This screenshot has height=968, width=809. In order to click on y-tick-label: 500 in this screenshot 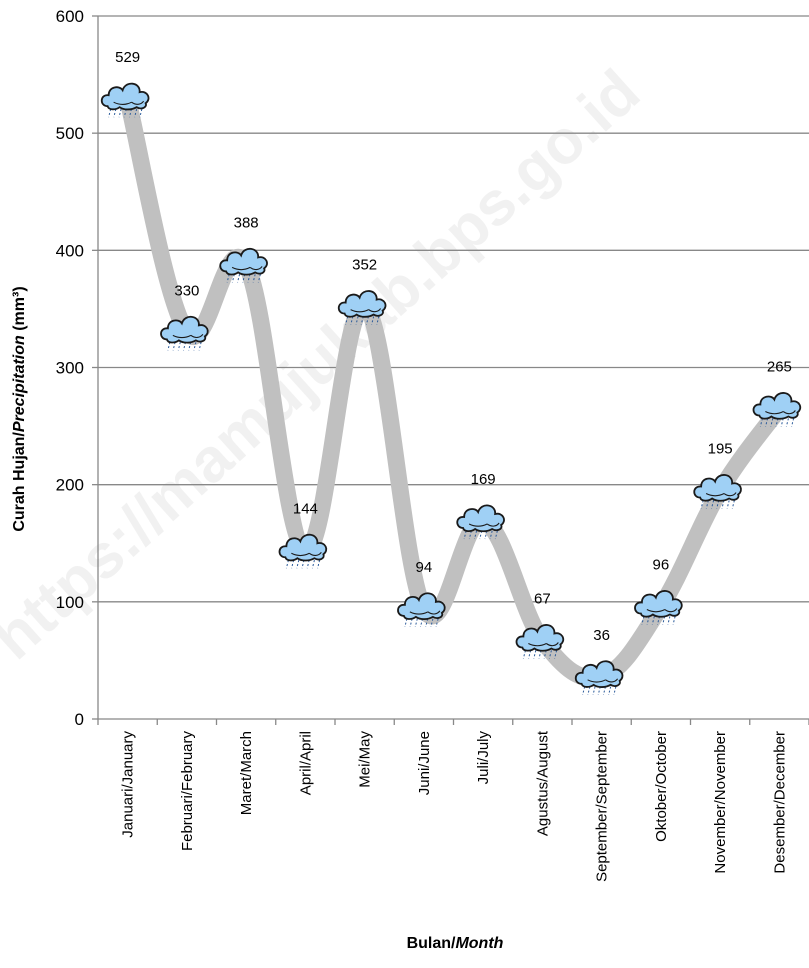, I will do `click(70, 133)`.